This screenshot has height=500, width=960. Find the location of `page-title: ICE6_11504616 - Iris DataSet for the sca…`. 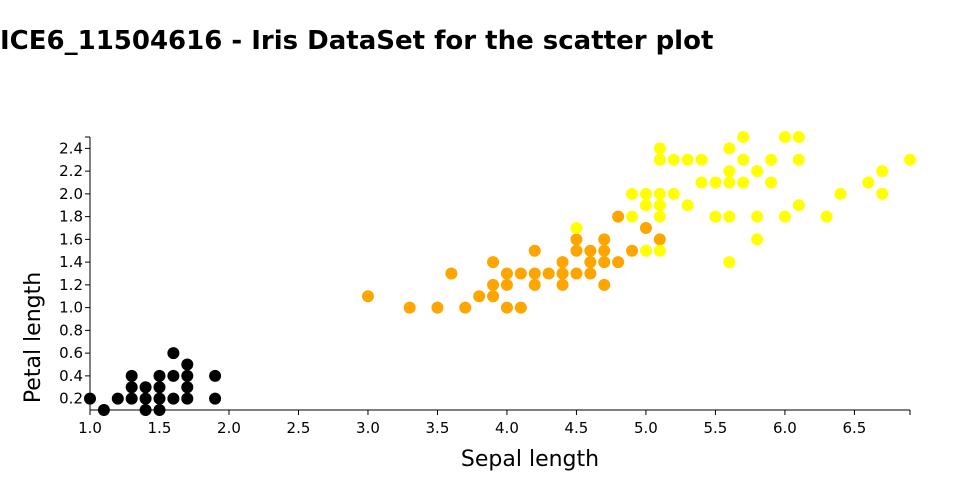

page-title: ICE6_11504616 - Iris DataSet for the sca… is located at coordinates (357, 41).